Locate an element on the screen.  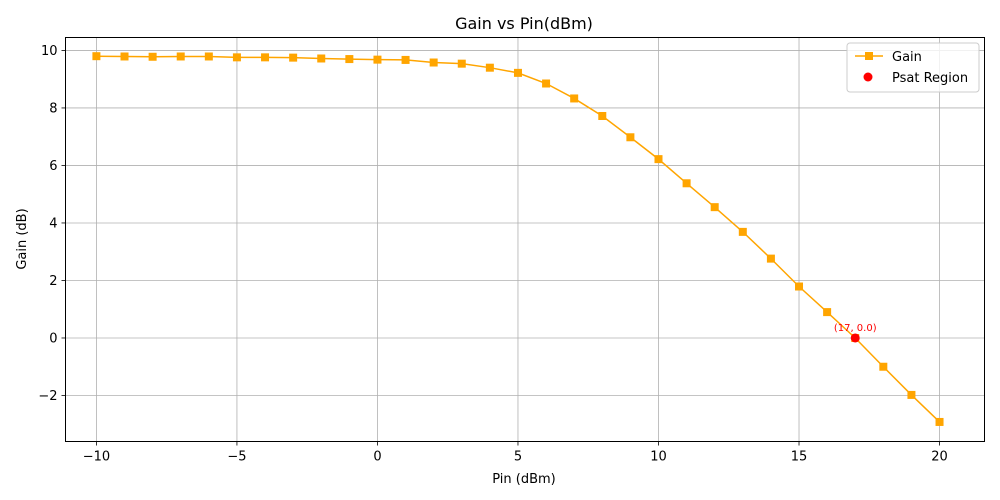
y-tick-label: 6 is located at coordinates (53, 166).